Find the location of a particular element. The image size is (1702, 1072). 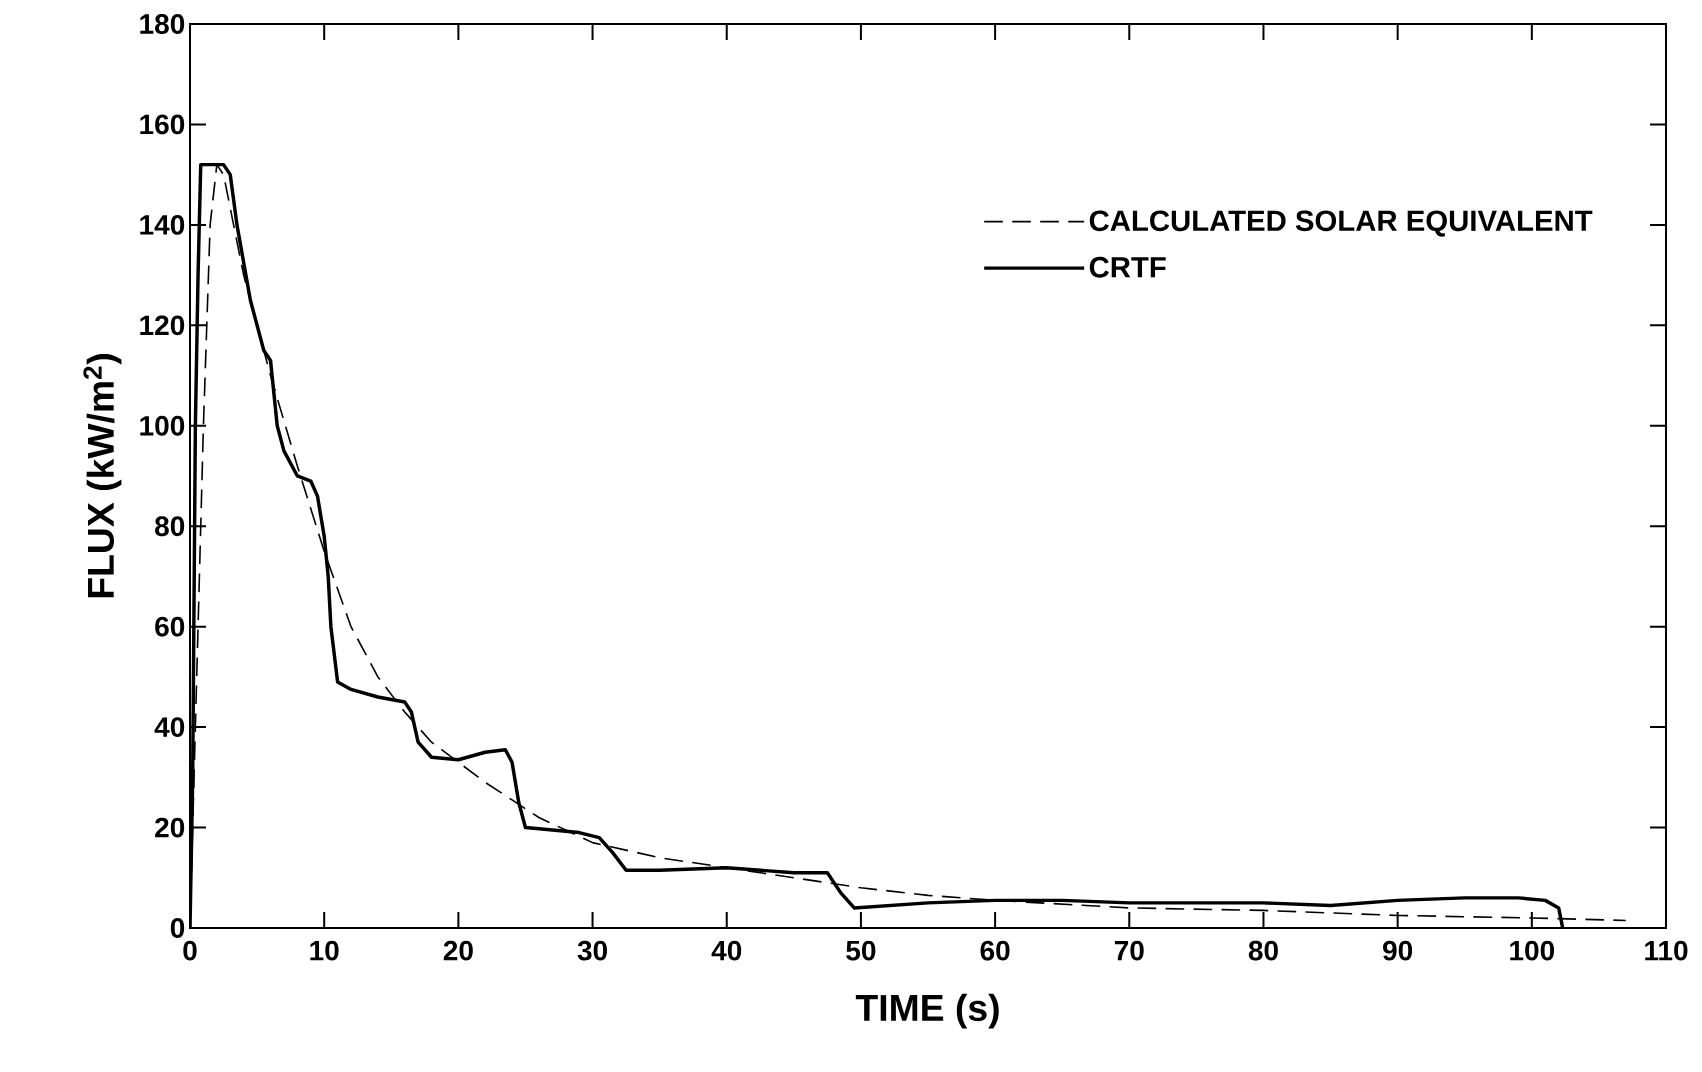

x-tick-label: 70 is located at coordinates (1129, 950).